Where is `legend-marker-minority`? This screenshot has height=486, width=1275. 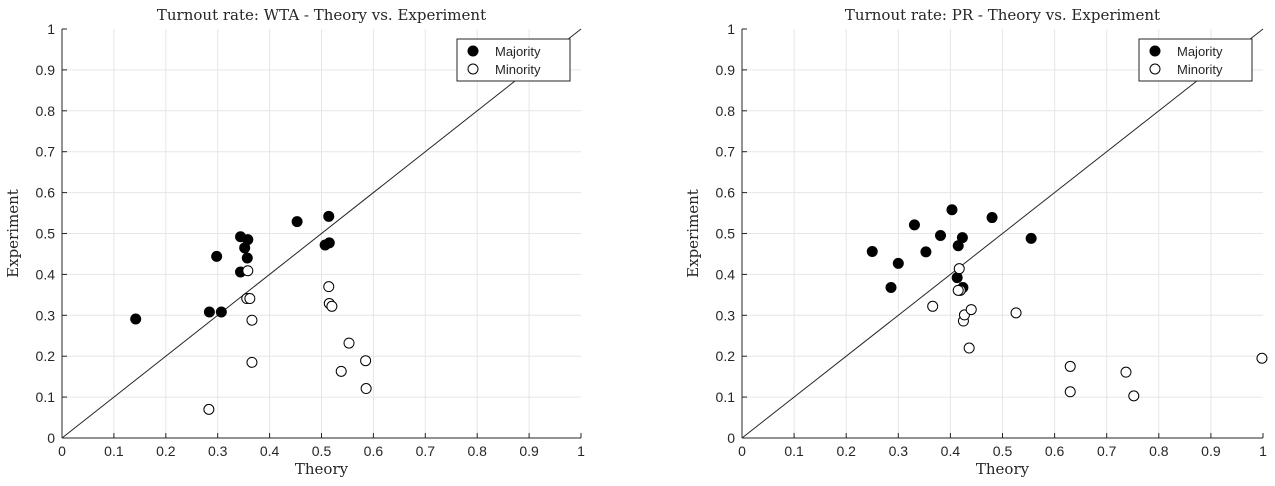
legend-marker-minority is located at coordinates (1155, 69).